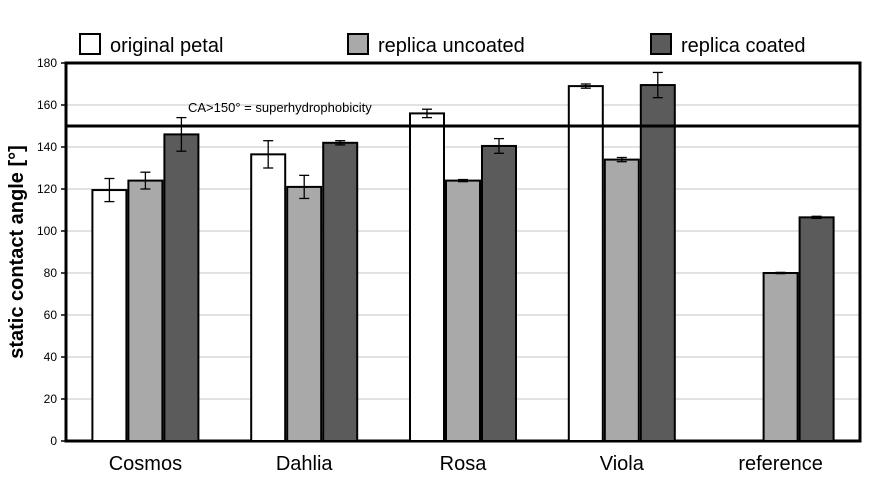 The image size is (884, 490). Describe the element at coordinates (47, 63) in the screenshot. I see `y-tick-label: 180` at that location.